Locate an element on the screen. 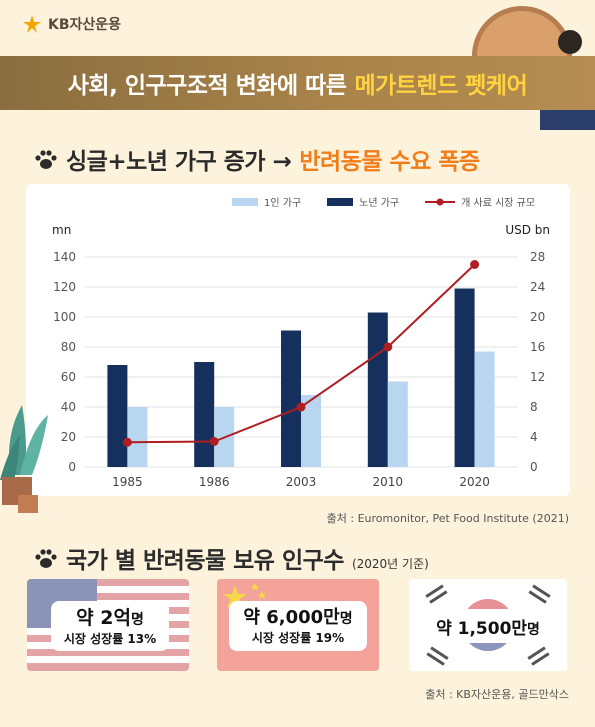 The height and width of the screenshot is (727, 595). legend-item-elderly: 노년 가구 is located at coordinates (363, 201).